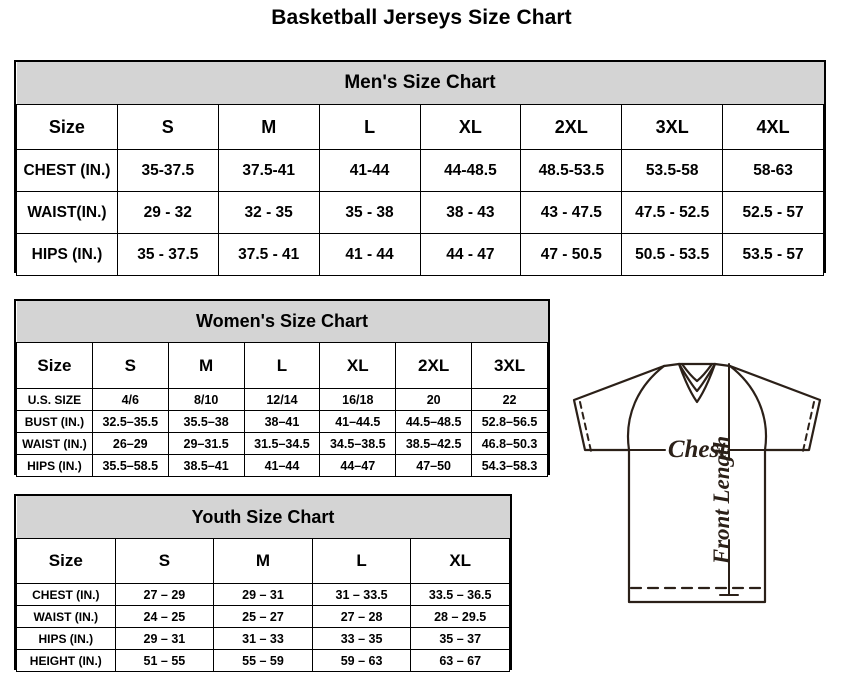  Describe the element at coordinates (282, 443) in the screenshot. I see `womens-cell-waist-l: 31.5–34.5` at that location.